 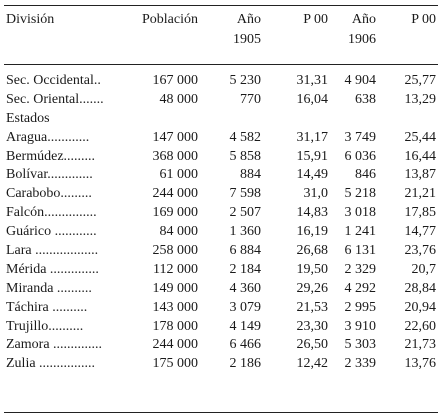 What do you see at coordinates (312, 156) in the screenshot?
I see `cell-p00-1905: 15,91` at bounding box center [312, 156].